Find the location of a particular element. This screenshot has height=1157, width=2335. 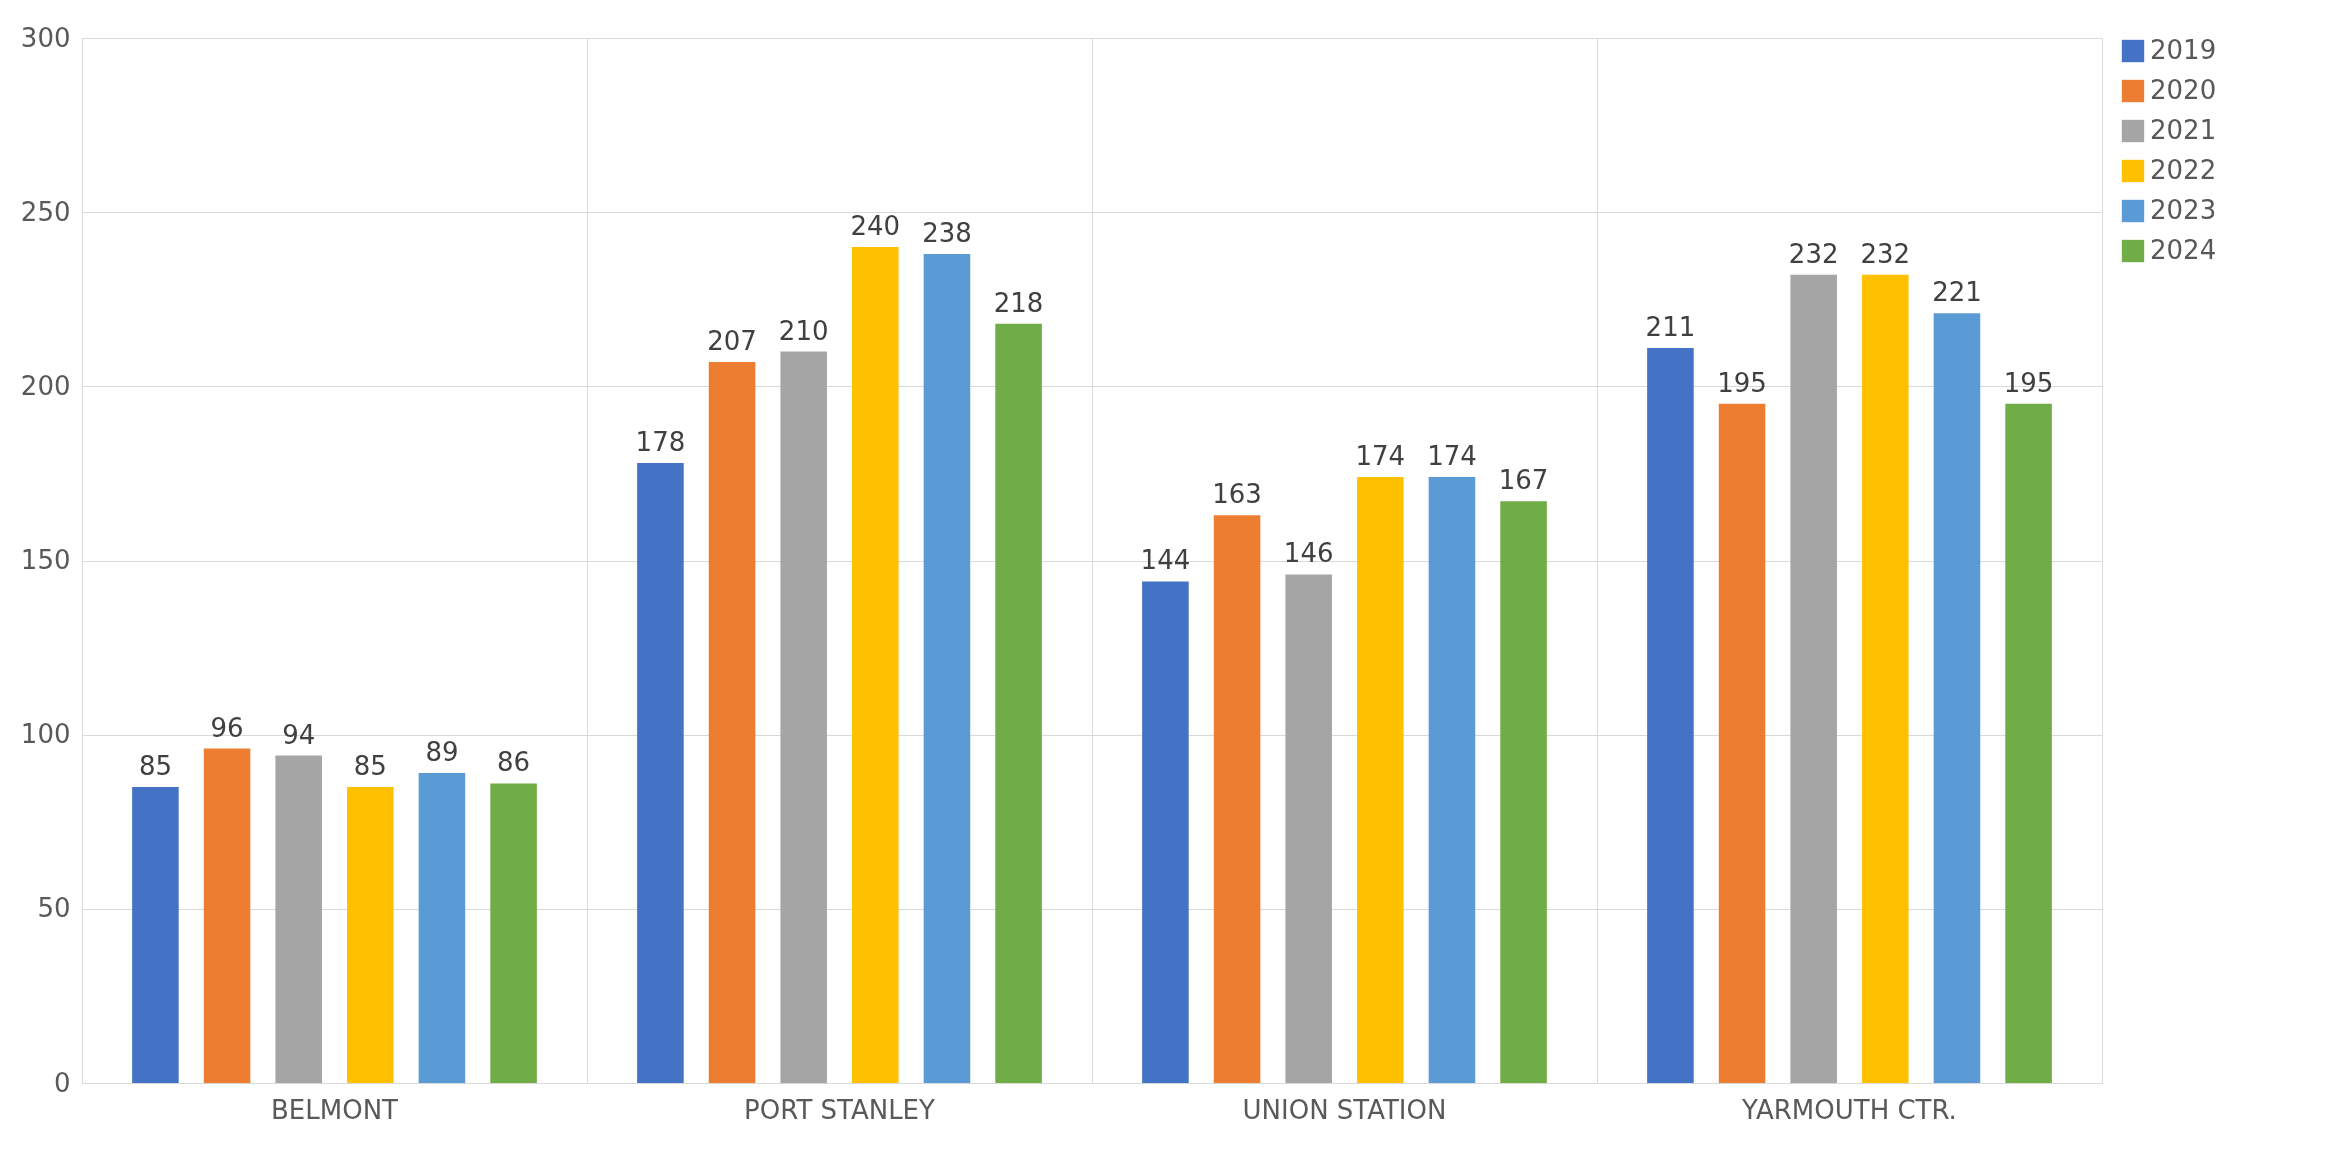

data-label: 163 is located at coordinates (1237, 494).